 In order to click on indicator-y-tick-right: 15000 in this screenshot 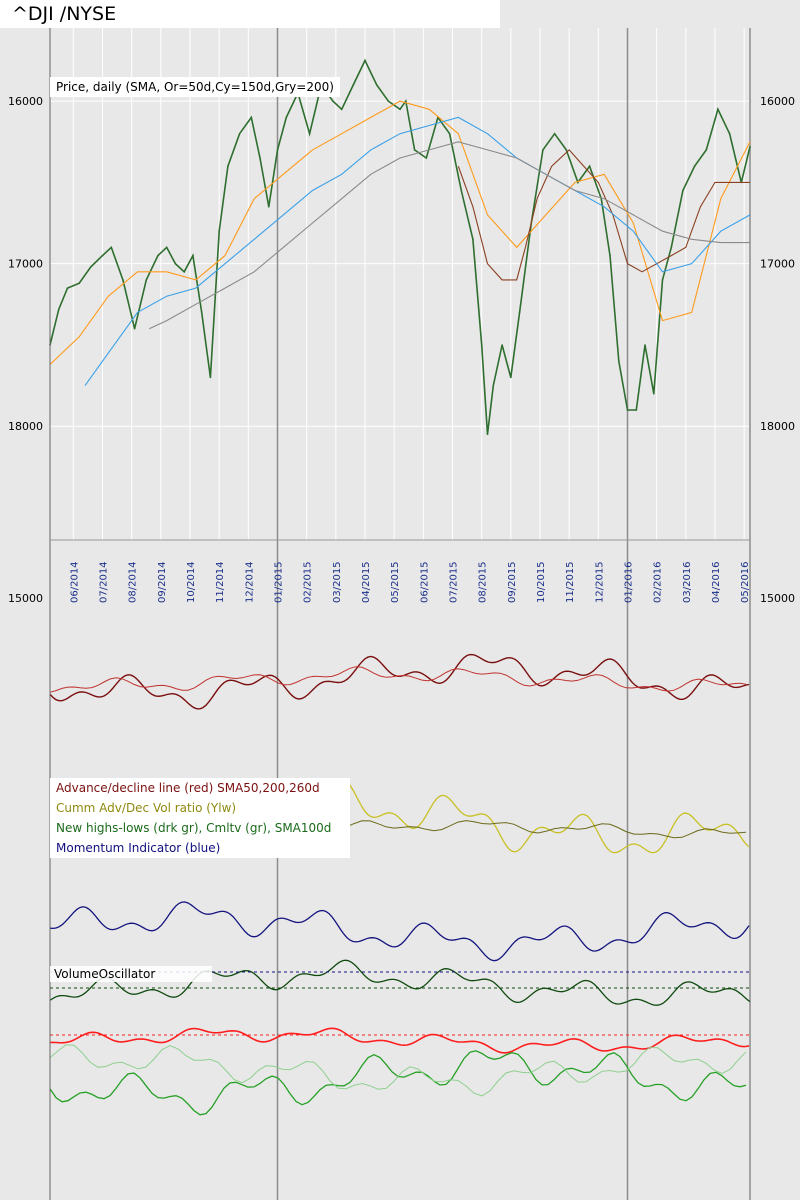, I will do `click(777, 598)`.